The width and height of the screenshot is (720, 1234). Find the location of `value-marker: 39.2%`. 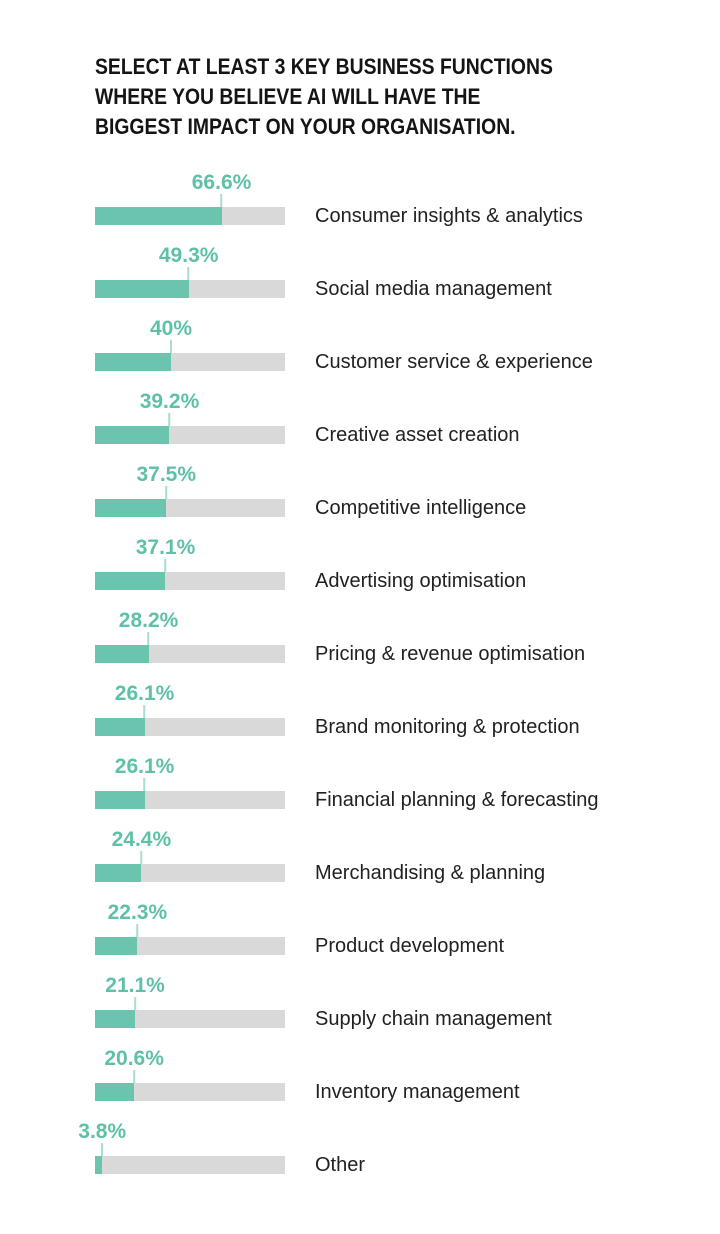

value-marker: 39.2% is located at coordinates (169, 408).